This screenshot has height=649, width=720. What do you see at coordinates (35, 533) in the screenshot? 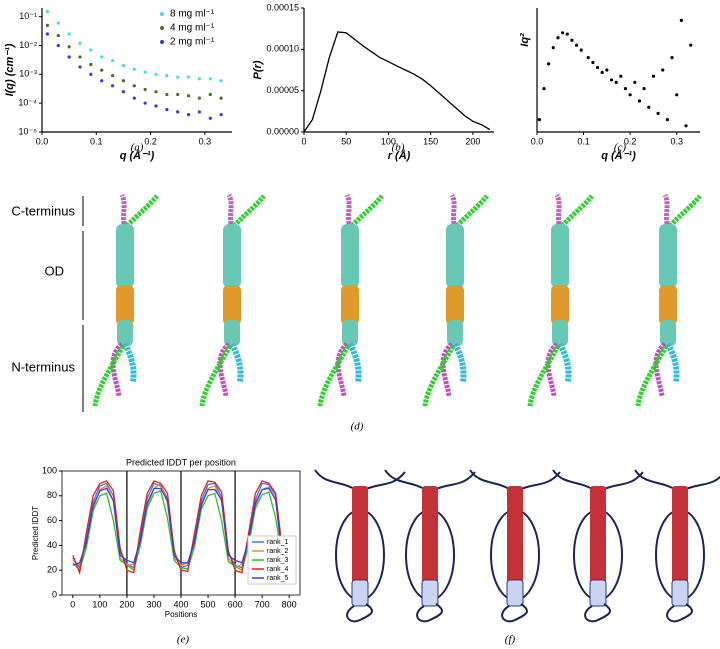
I see `y-axis-label: Predicted lDDT` at bounding box center [35, 533].